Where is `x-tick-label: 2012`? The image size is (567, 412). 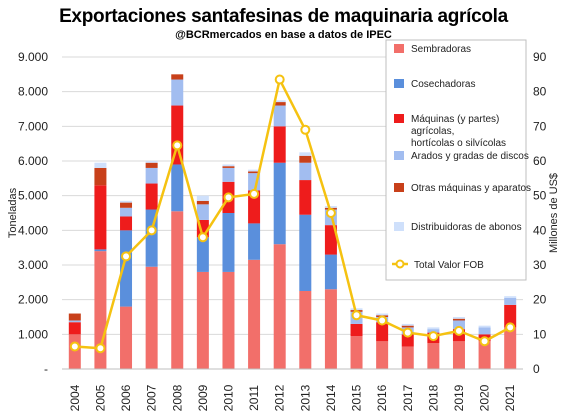
x-tick-label: 2012 is located at coordinates (280, 397).